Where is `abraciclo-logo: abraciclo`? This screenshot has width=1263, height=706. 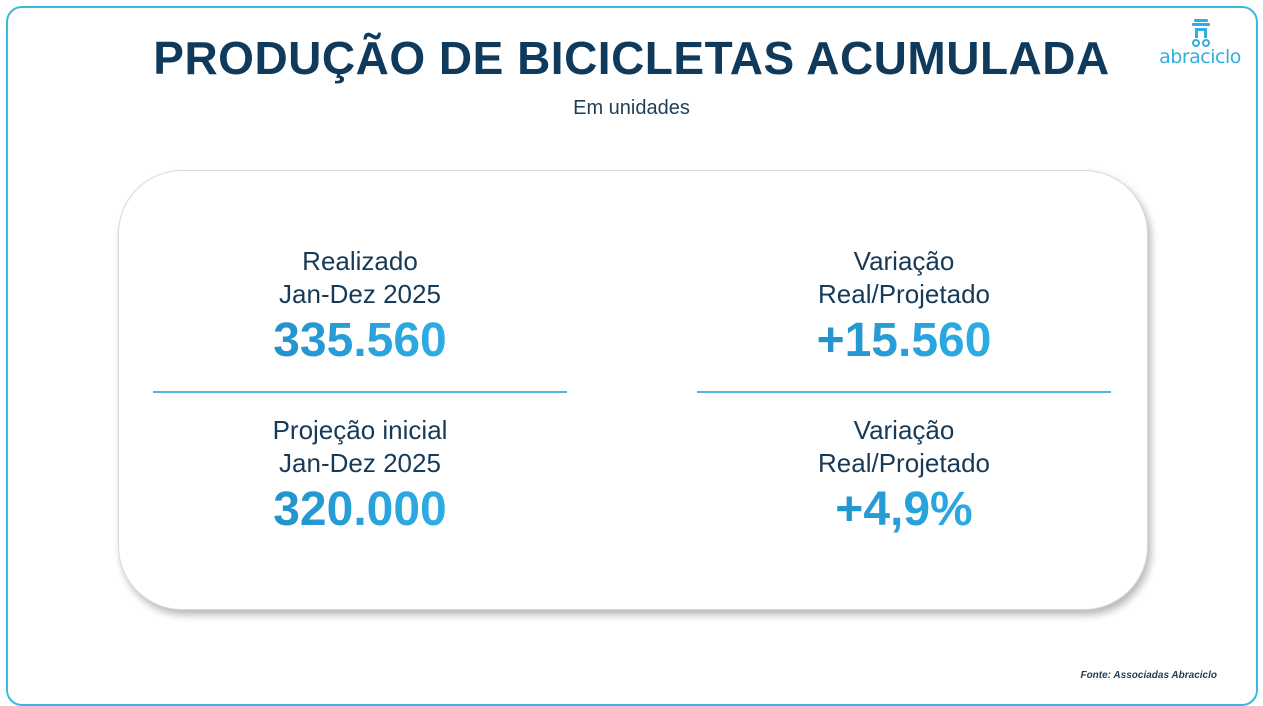
abraciclo-logo: abraciclo is located at coordinates (1200, 43).